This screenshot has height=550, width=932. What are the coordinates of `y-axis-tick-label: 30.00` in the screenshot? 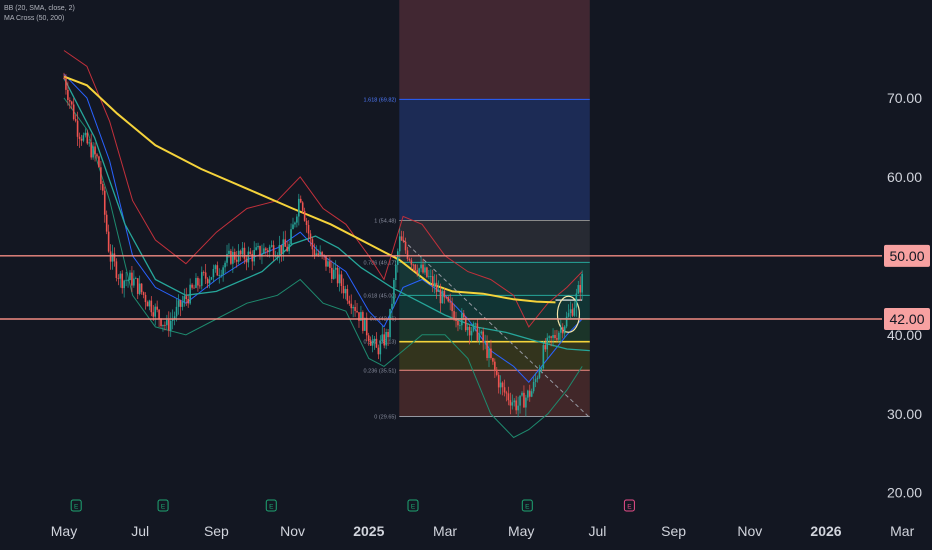 It's located at (904, 414).